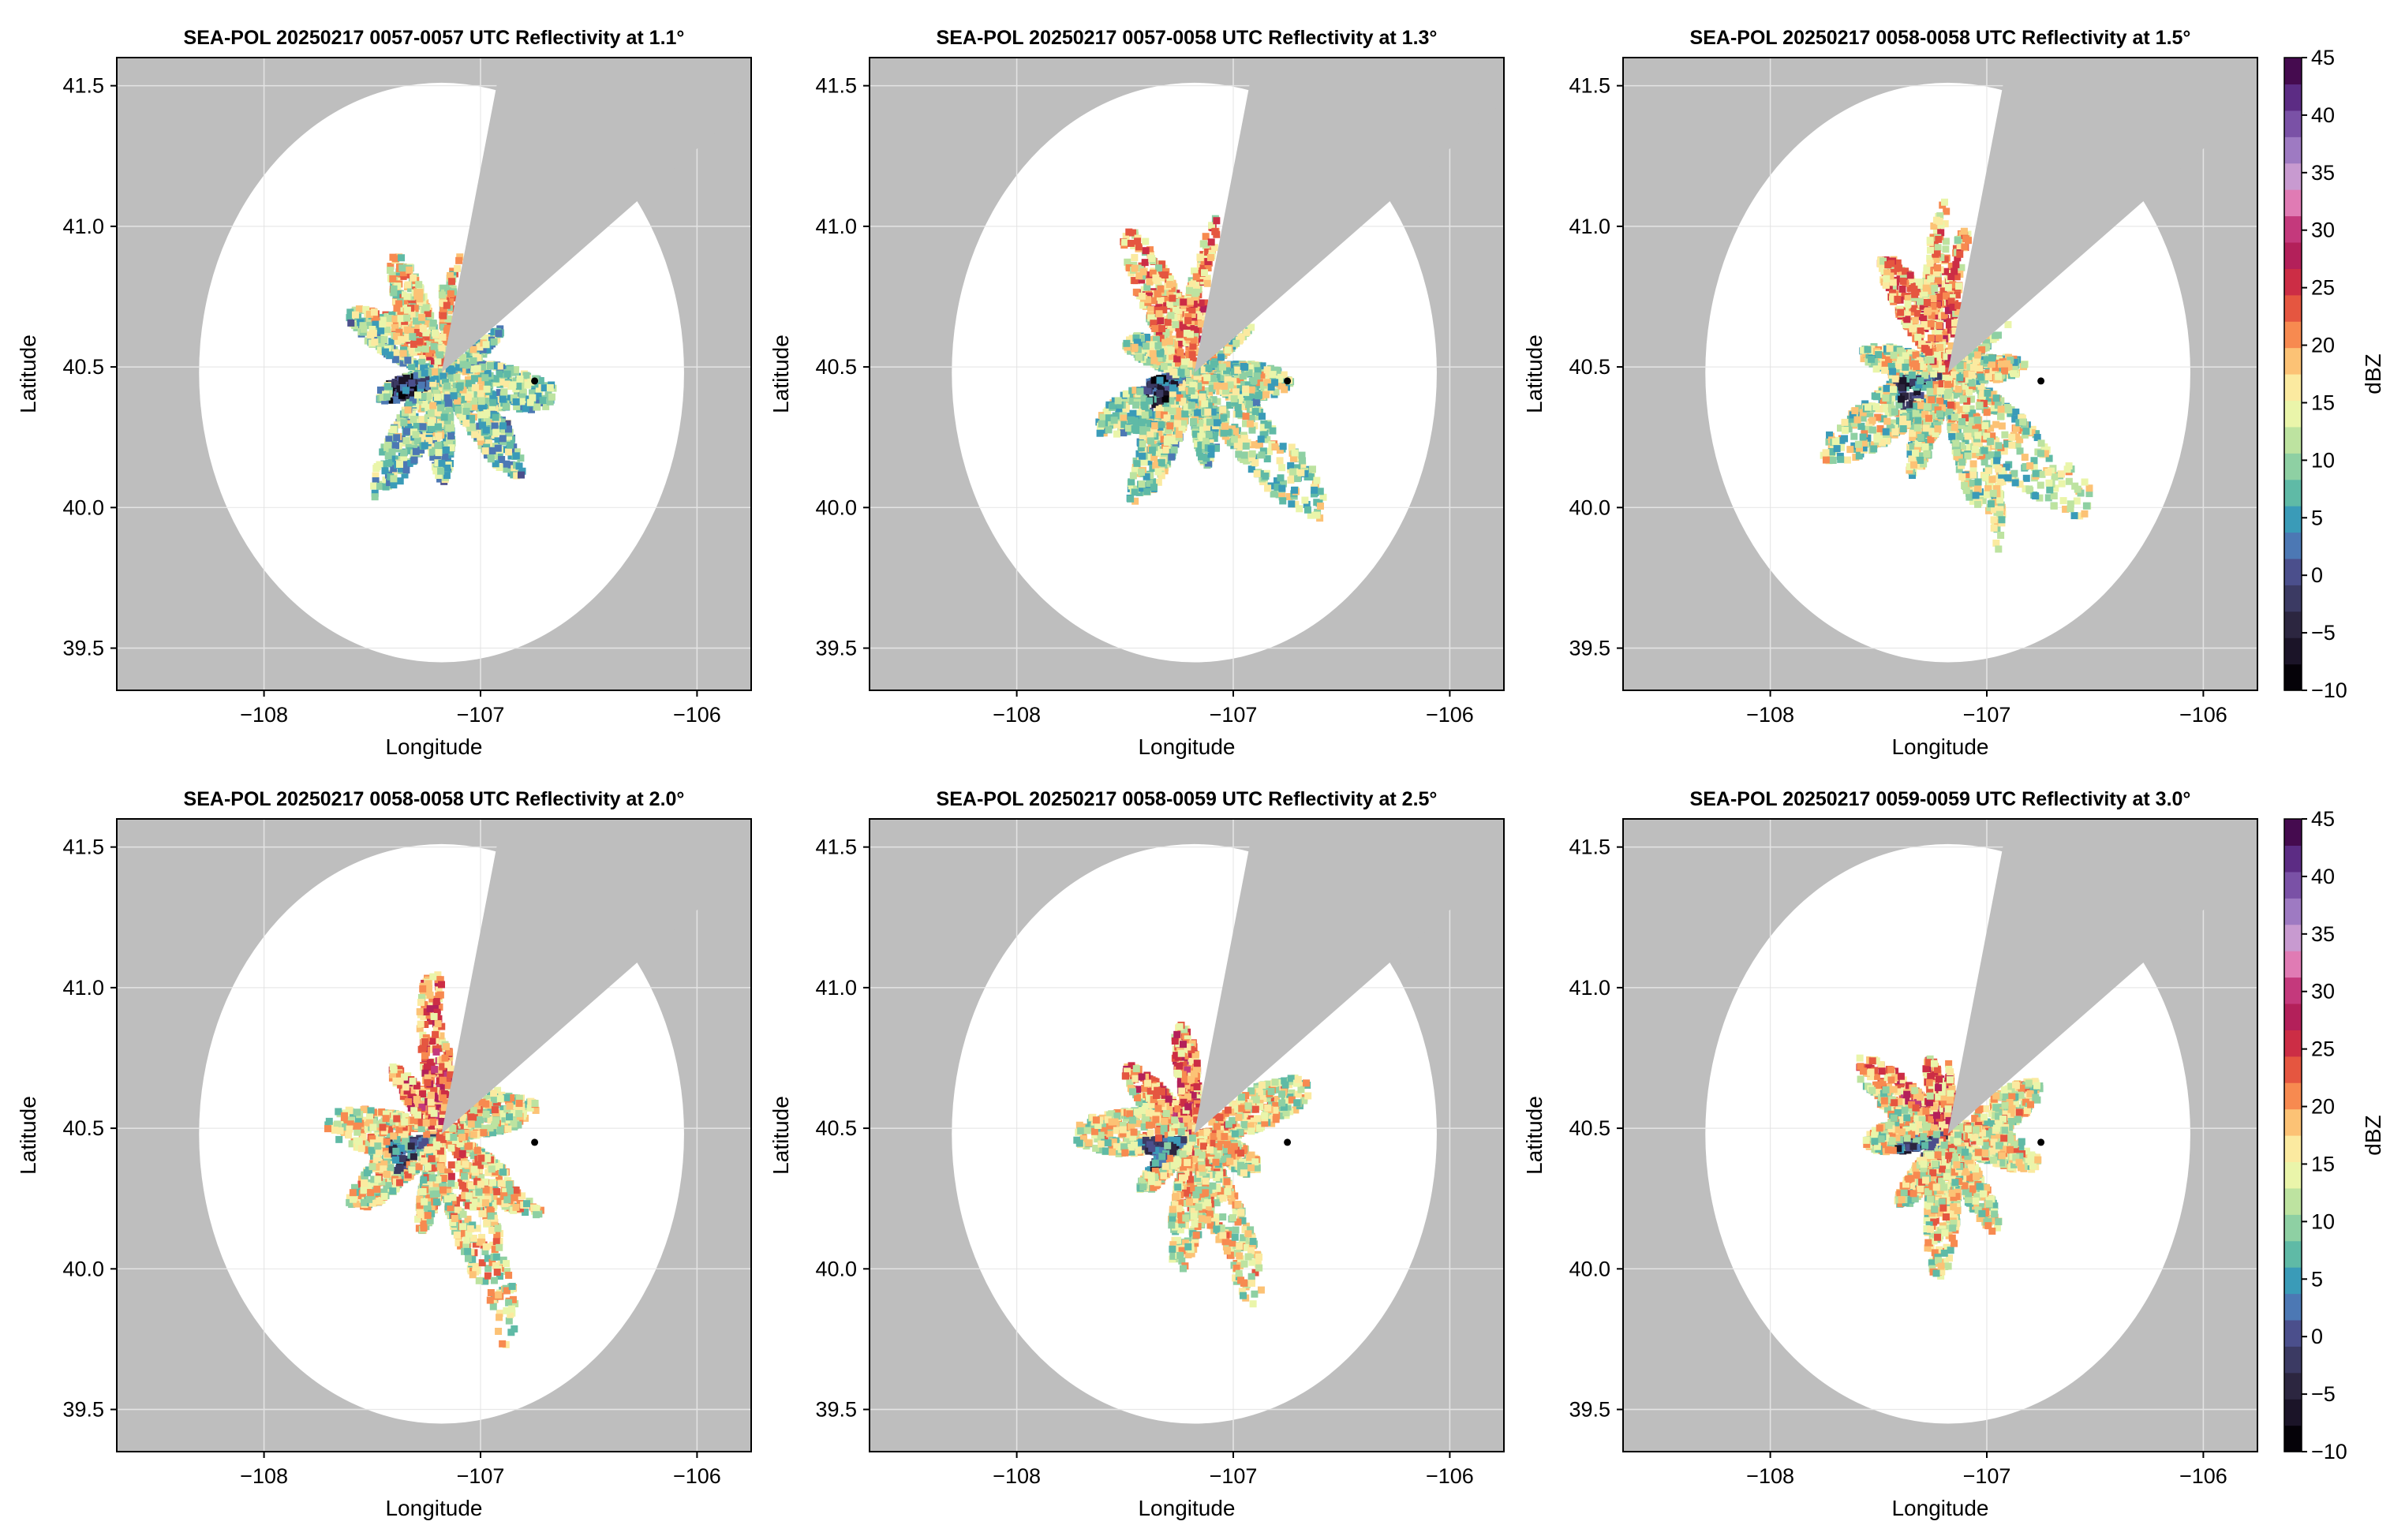 Image resolution: width=2405 pixels, height=1540 pixels. What do you see at coordinates (83, 226) in the screenshot?
I see `y-tick-label: 41.0` at bounding box center [83, 226].